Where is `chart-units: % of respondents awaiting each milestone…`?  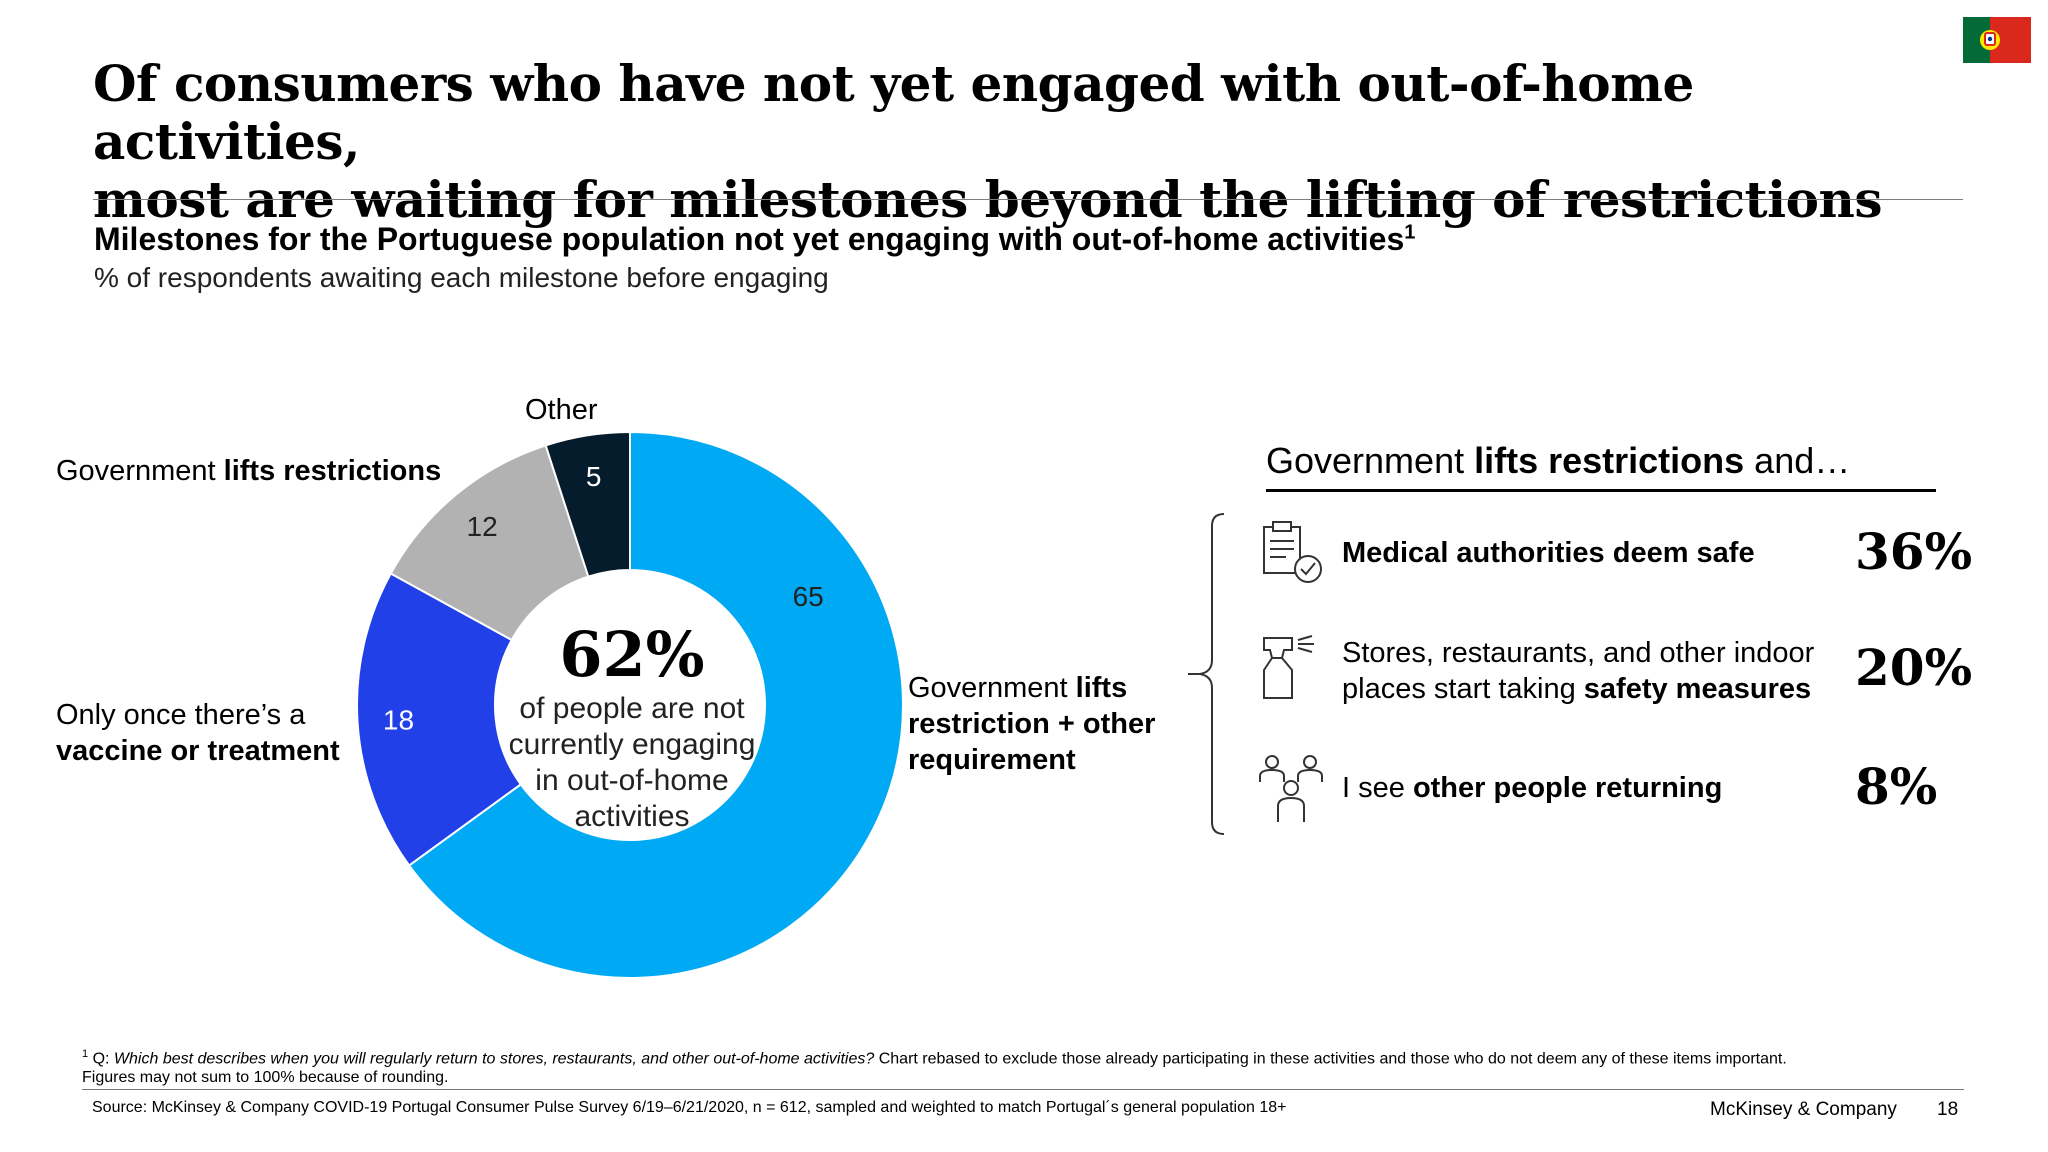
chart-units: % of respondents awaiting each milestone… is located at coordinates (461, 277).